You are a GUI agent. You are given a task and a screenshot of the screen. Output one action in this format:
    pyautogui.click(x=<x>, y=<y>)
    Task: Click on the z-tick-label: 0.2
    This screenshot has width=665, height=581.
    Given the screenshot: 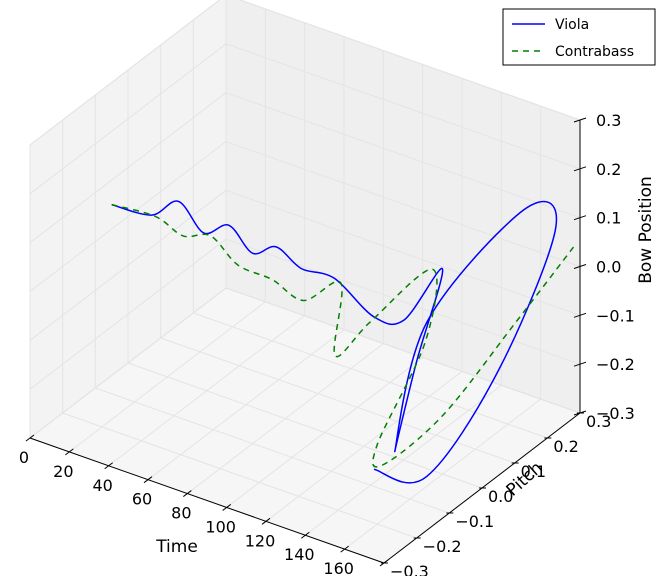 What is the action you would take?
    pyautogui.click(x=608, y=169)
    